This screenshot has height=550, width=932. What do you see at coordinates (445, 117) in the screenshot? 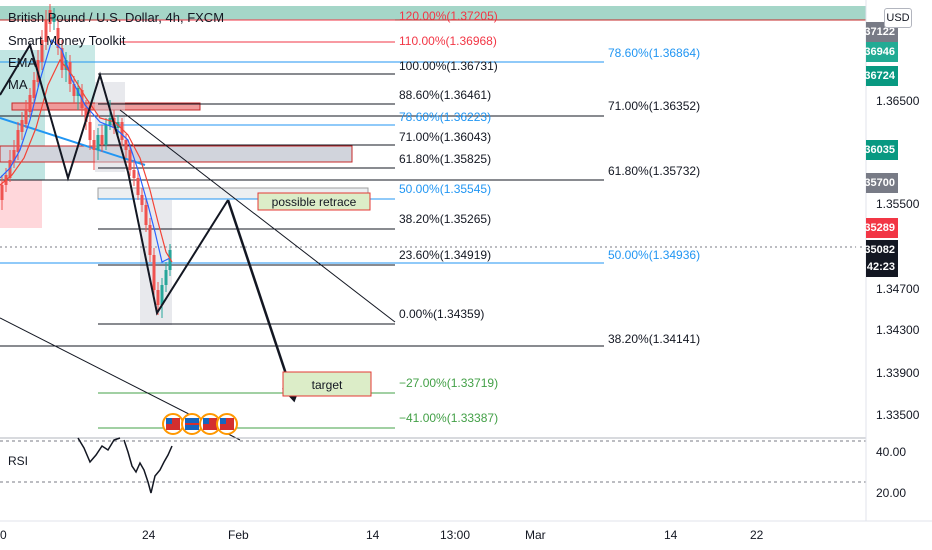
I see `fib-level-label: 78.60%(1.36223)` at bounding box center [445, 117].